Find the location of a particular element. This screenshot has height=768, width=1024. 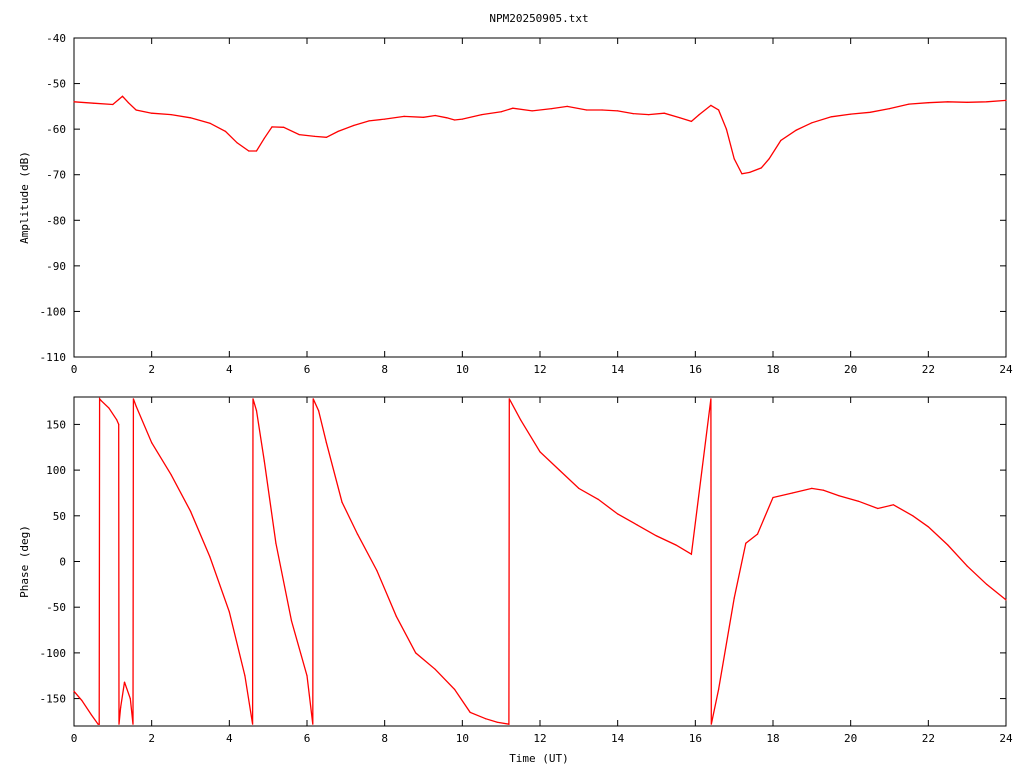

amplitude-x-tick-label: 6 is located at coordinates (307, 369).